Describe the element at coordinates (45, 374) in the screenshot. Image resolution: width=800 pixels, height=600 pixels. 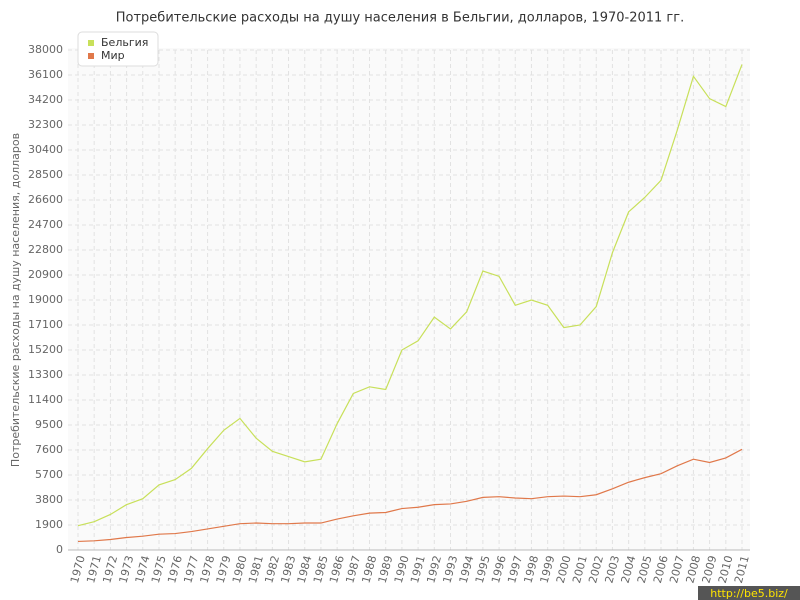
I see `y-tick-label: 13300` at that location.